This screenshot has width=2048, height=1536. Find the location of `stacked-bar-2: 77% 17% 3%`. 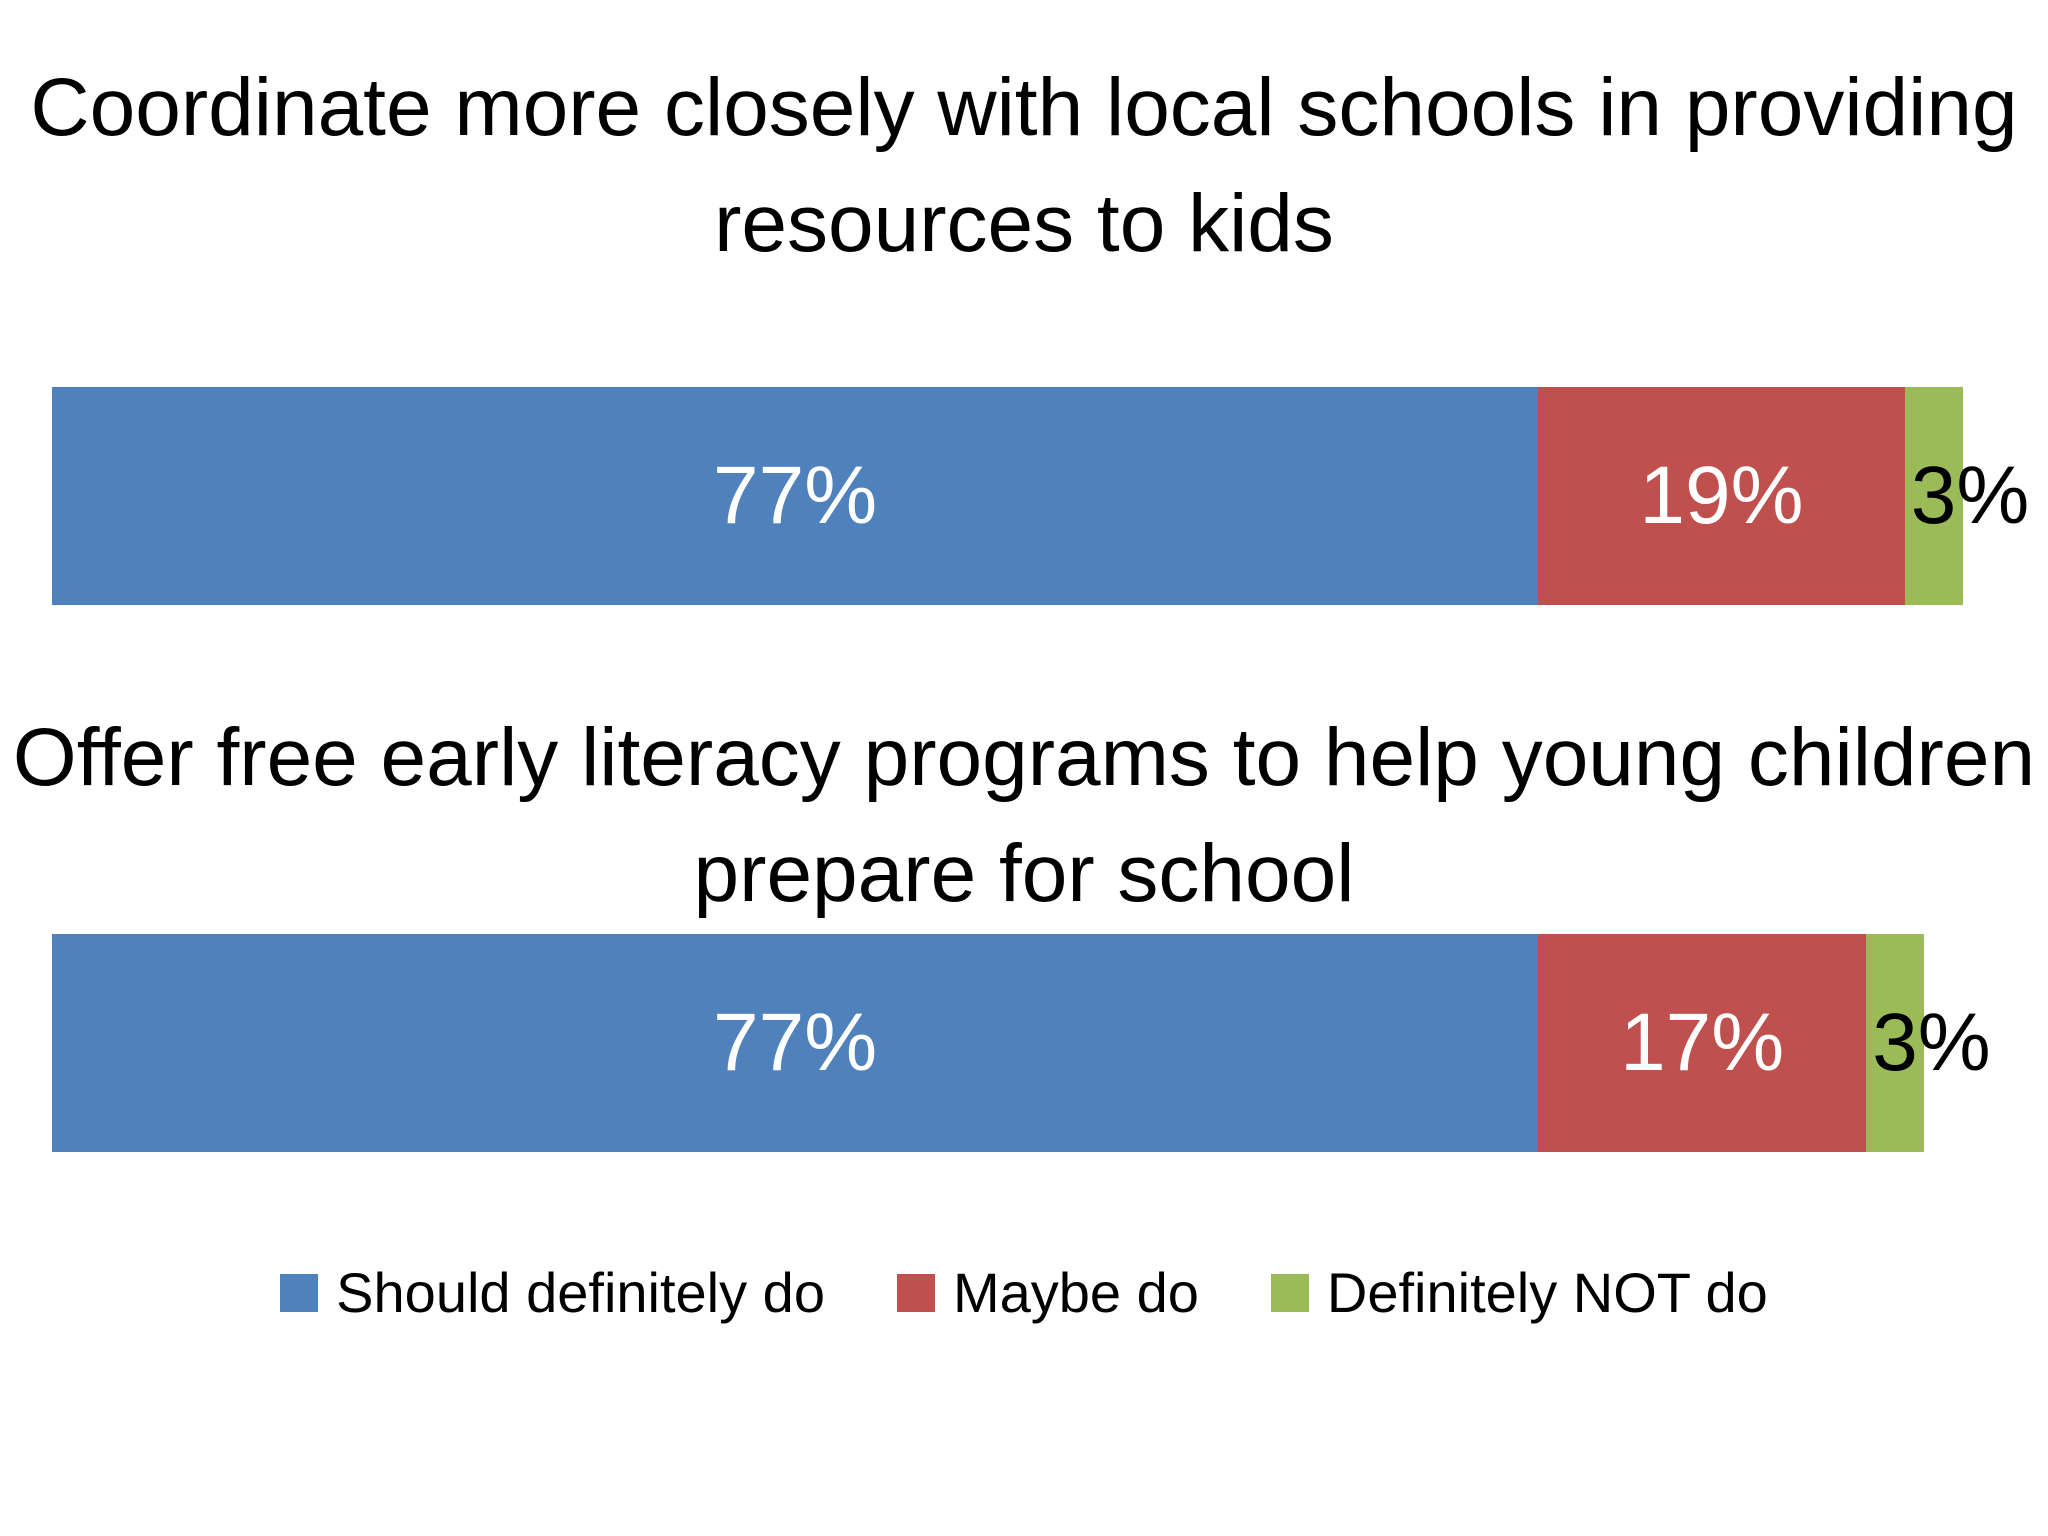

stacked-bar-2: 77% 17% 3% is located at coordinates (1021, 1043).